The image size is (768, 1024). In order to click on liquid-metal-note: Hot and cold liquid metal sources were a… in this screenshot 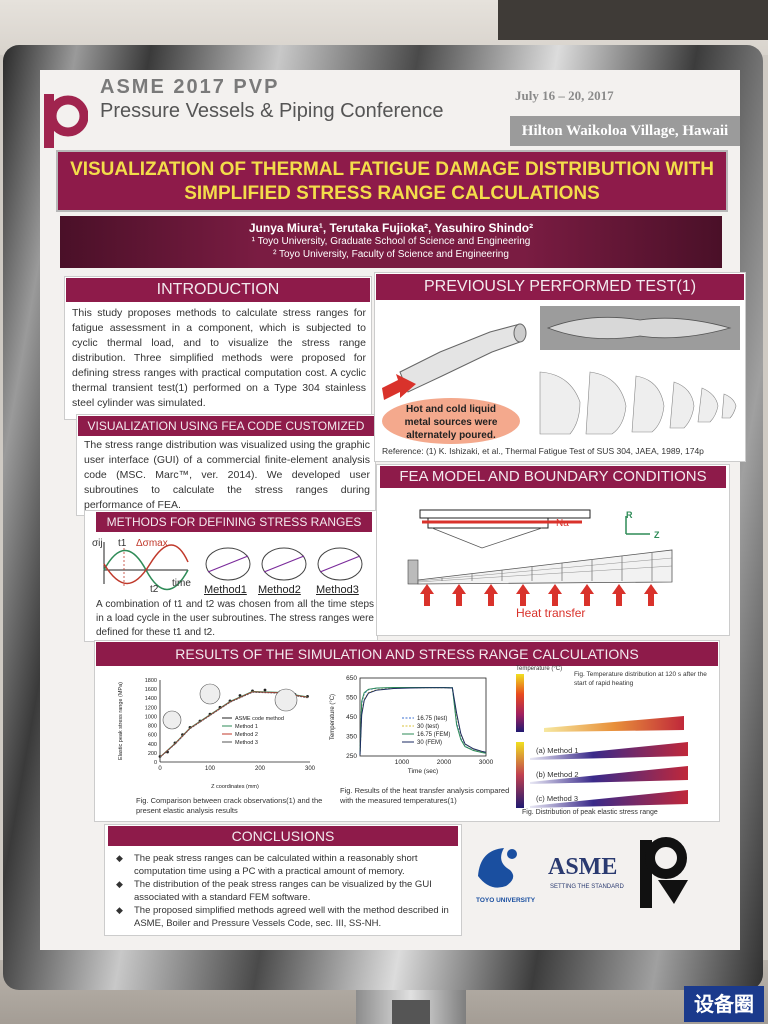, I will do `click(451, 421)`.